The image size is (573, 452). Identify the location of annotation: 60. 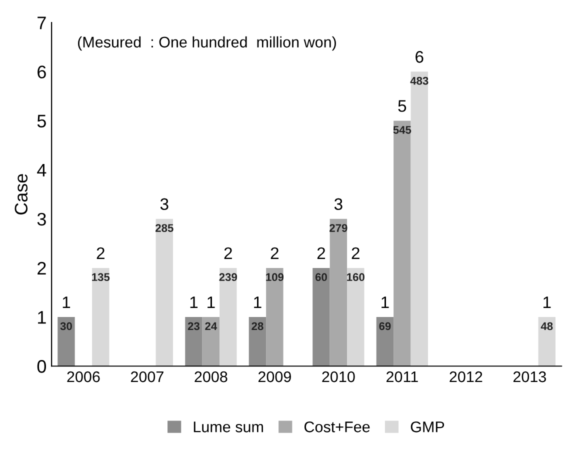
(321, 277).